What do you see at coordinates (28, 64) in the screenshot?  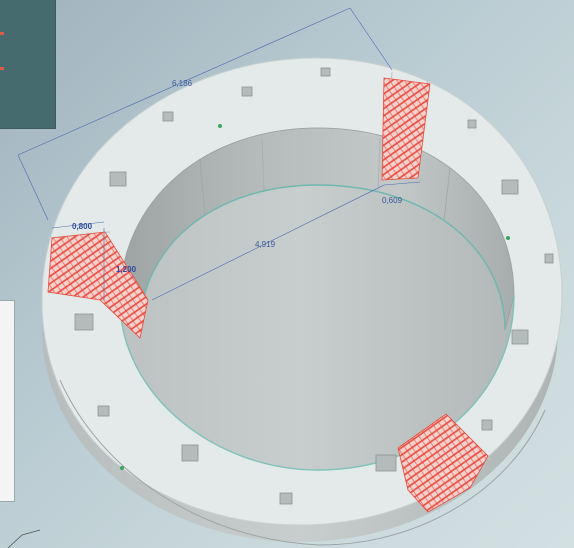 I see `overlay-panel` at bounding box center [28, 64].